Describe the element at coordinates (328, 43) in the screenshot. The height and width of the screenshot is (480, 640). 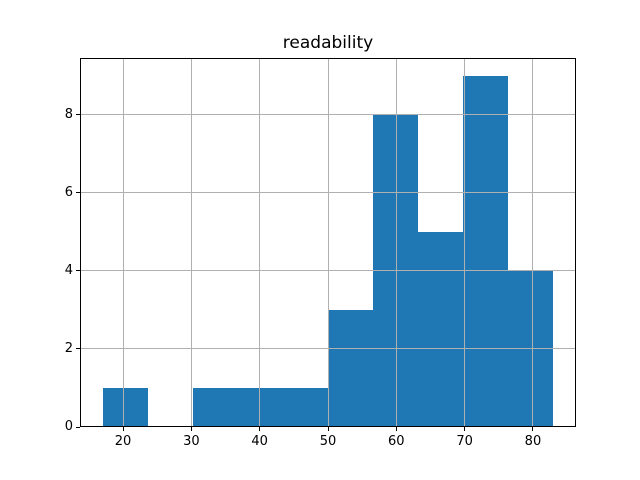
I see `chart-title: readability` at that location.